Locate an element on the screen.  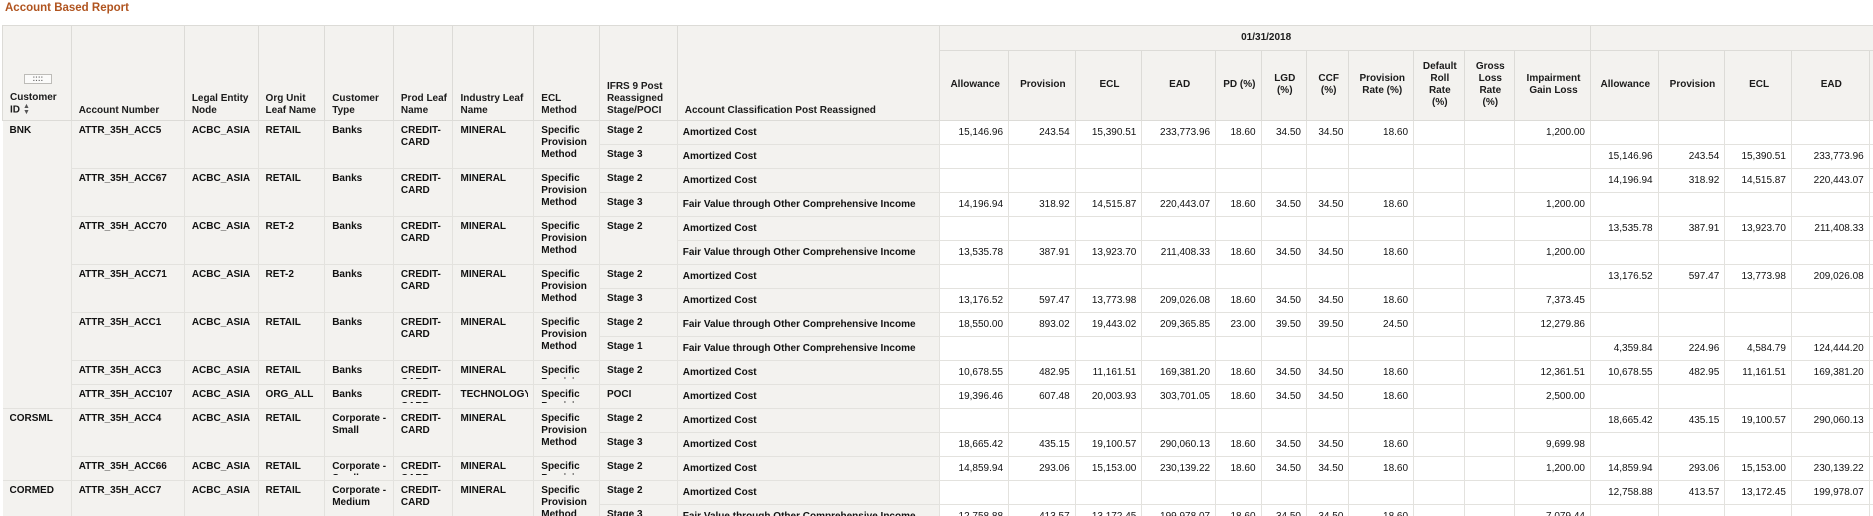
industry-cell-text: MINERAL is located at coordinates (483, 466).